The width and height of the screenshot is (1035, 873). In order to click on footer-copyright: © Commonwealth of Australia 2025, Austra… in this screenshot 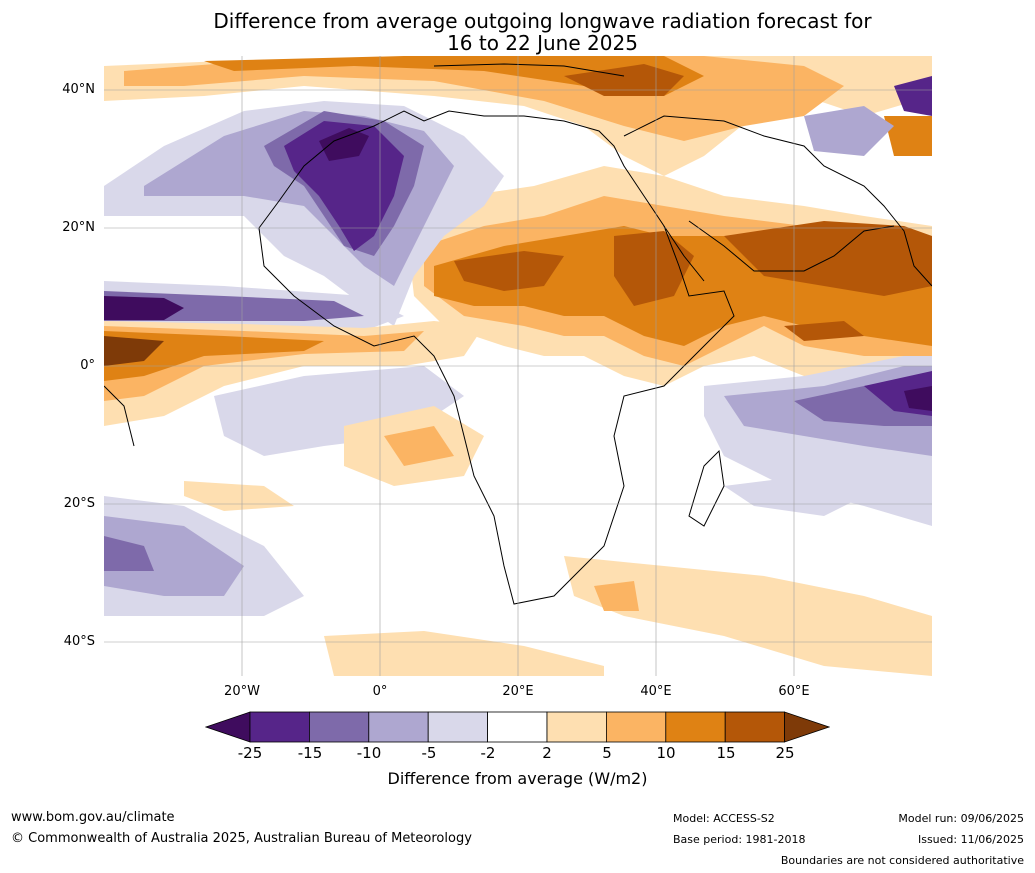, I will do `click(241, 838)`.